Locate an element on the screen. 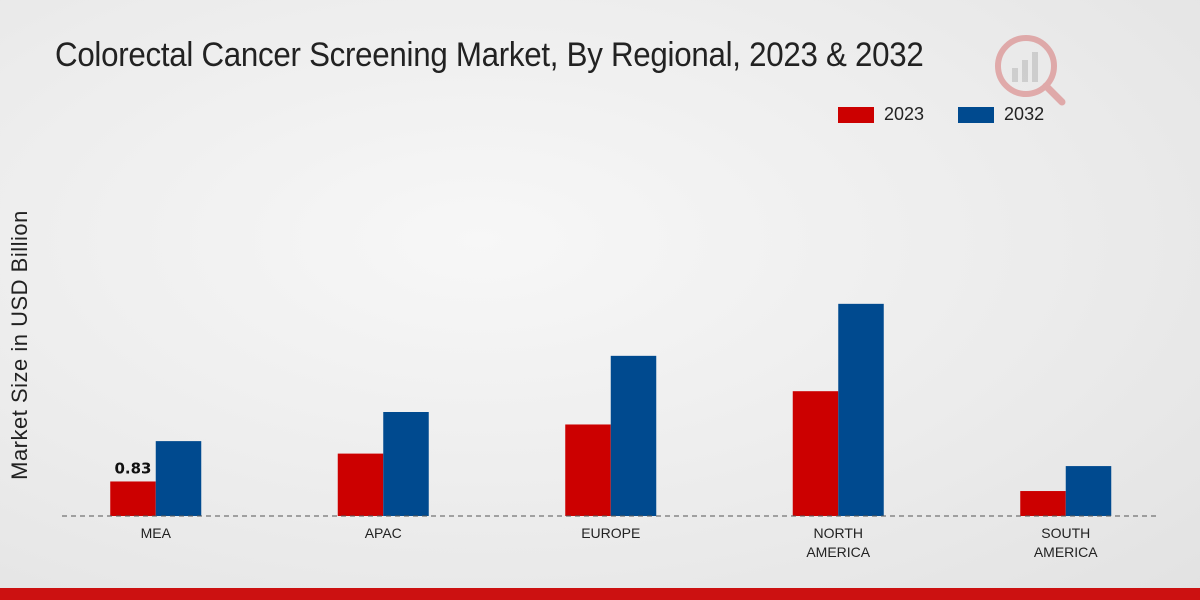 The image size is (1200, 600). bar-2032-europe is located at coordinates (633, 435).